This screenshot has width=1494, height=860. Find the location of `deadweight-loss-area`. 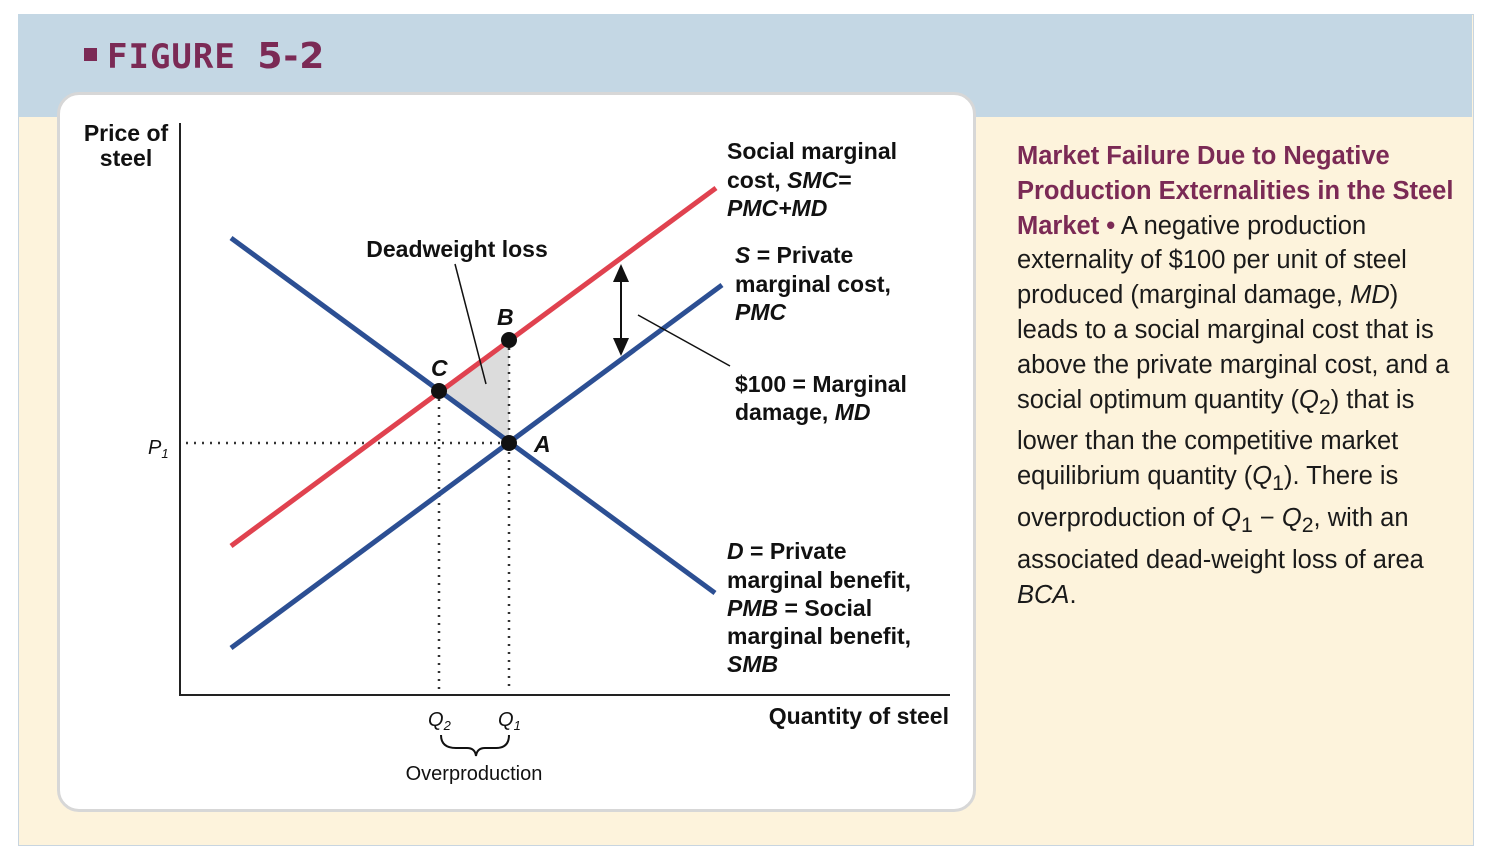

deadweight-loss-area is located at coordinates (474, 391).